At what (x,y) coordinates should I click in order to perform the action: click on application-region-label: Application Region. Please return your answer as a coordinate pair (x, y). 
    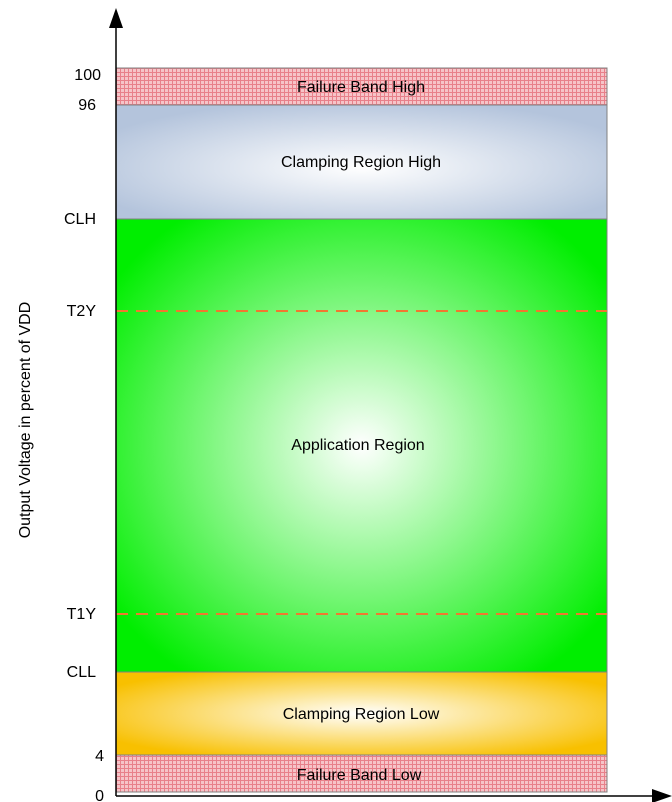
    Looking at the image, I should click on (357, 445).